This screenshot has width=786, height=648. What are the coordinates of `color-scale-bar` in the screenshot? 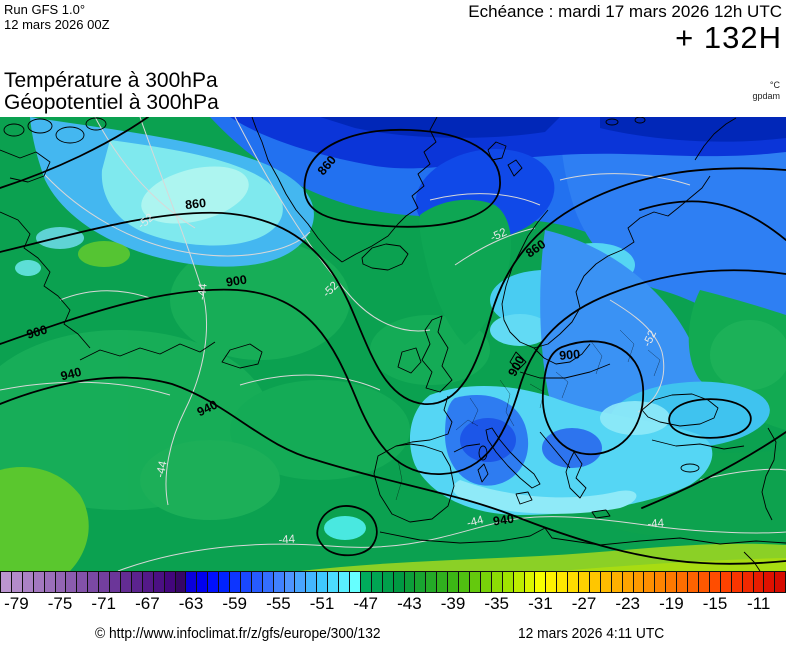 It's located at (393, 582).